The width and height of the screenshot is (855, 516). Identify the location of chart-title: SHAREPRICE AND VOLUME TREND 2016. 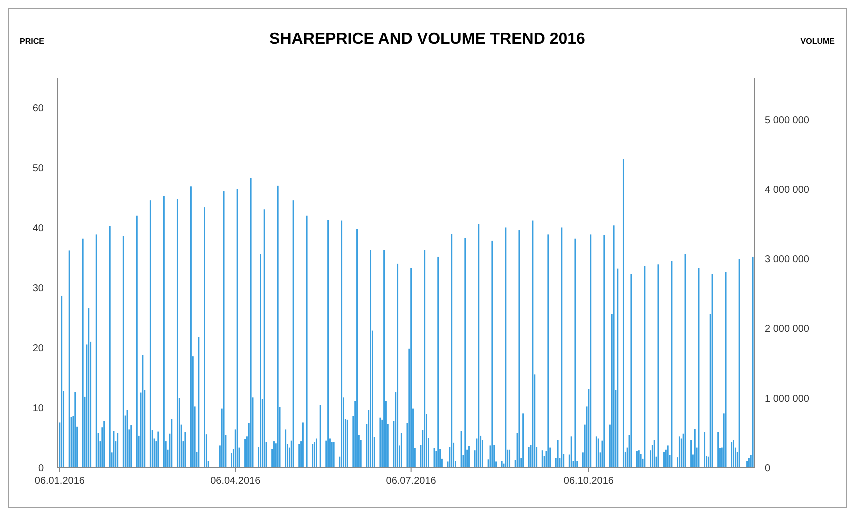
(428, 39).